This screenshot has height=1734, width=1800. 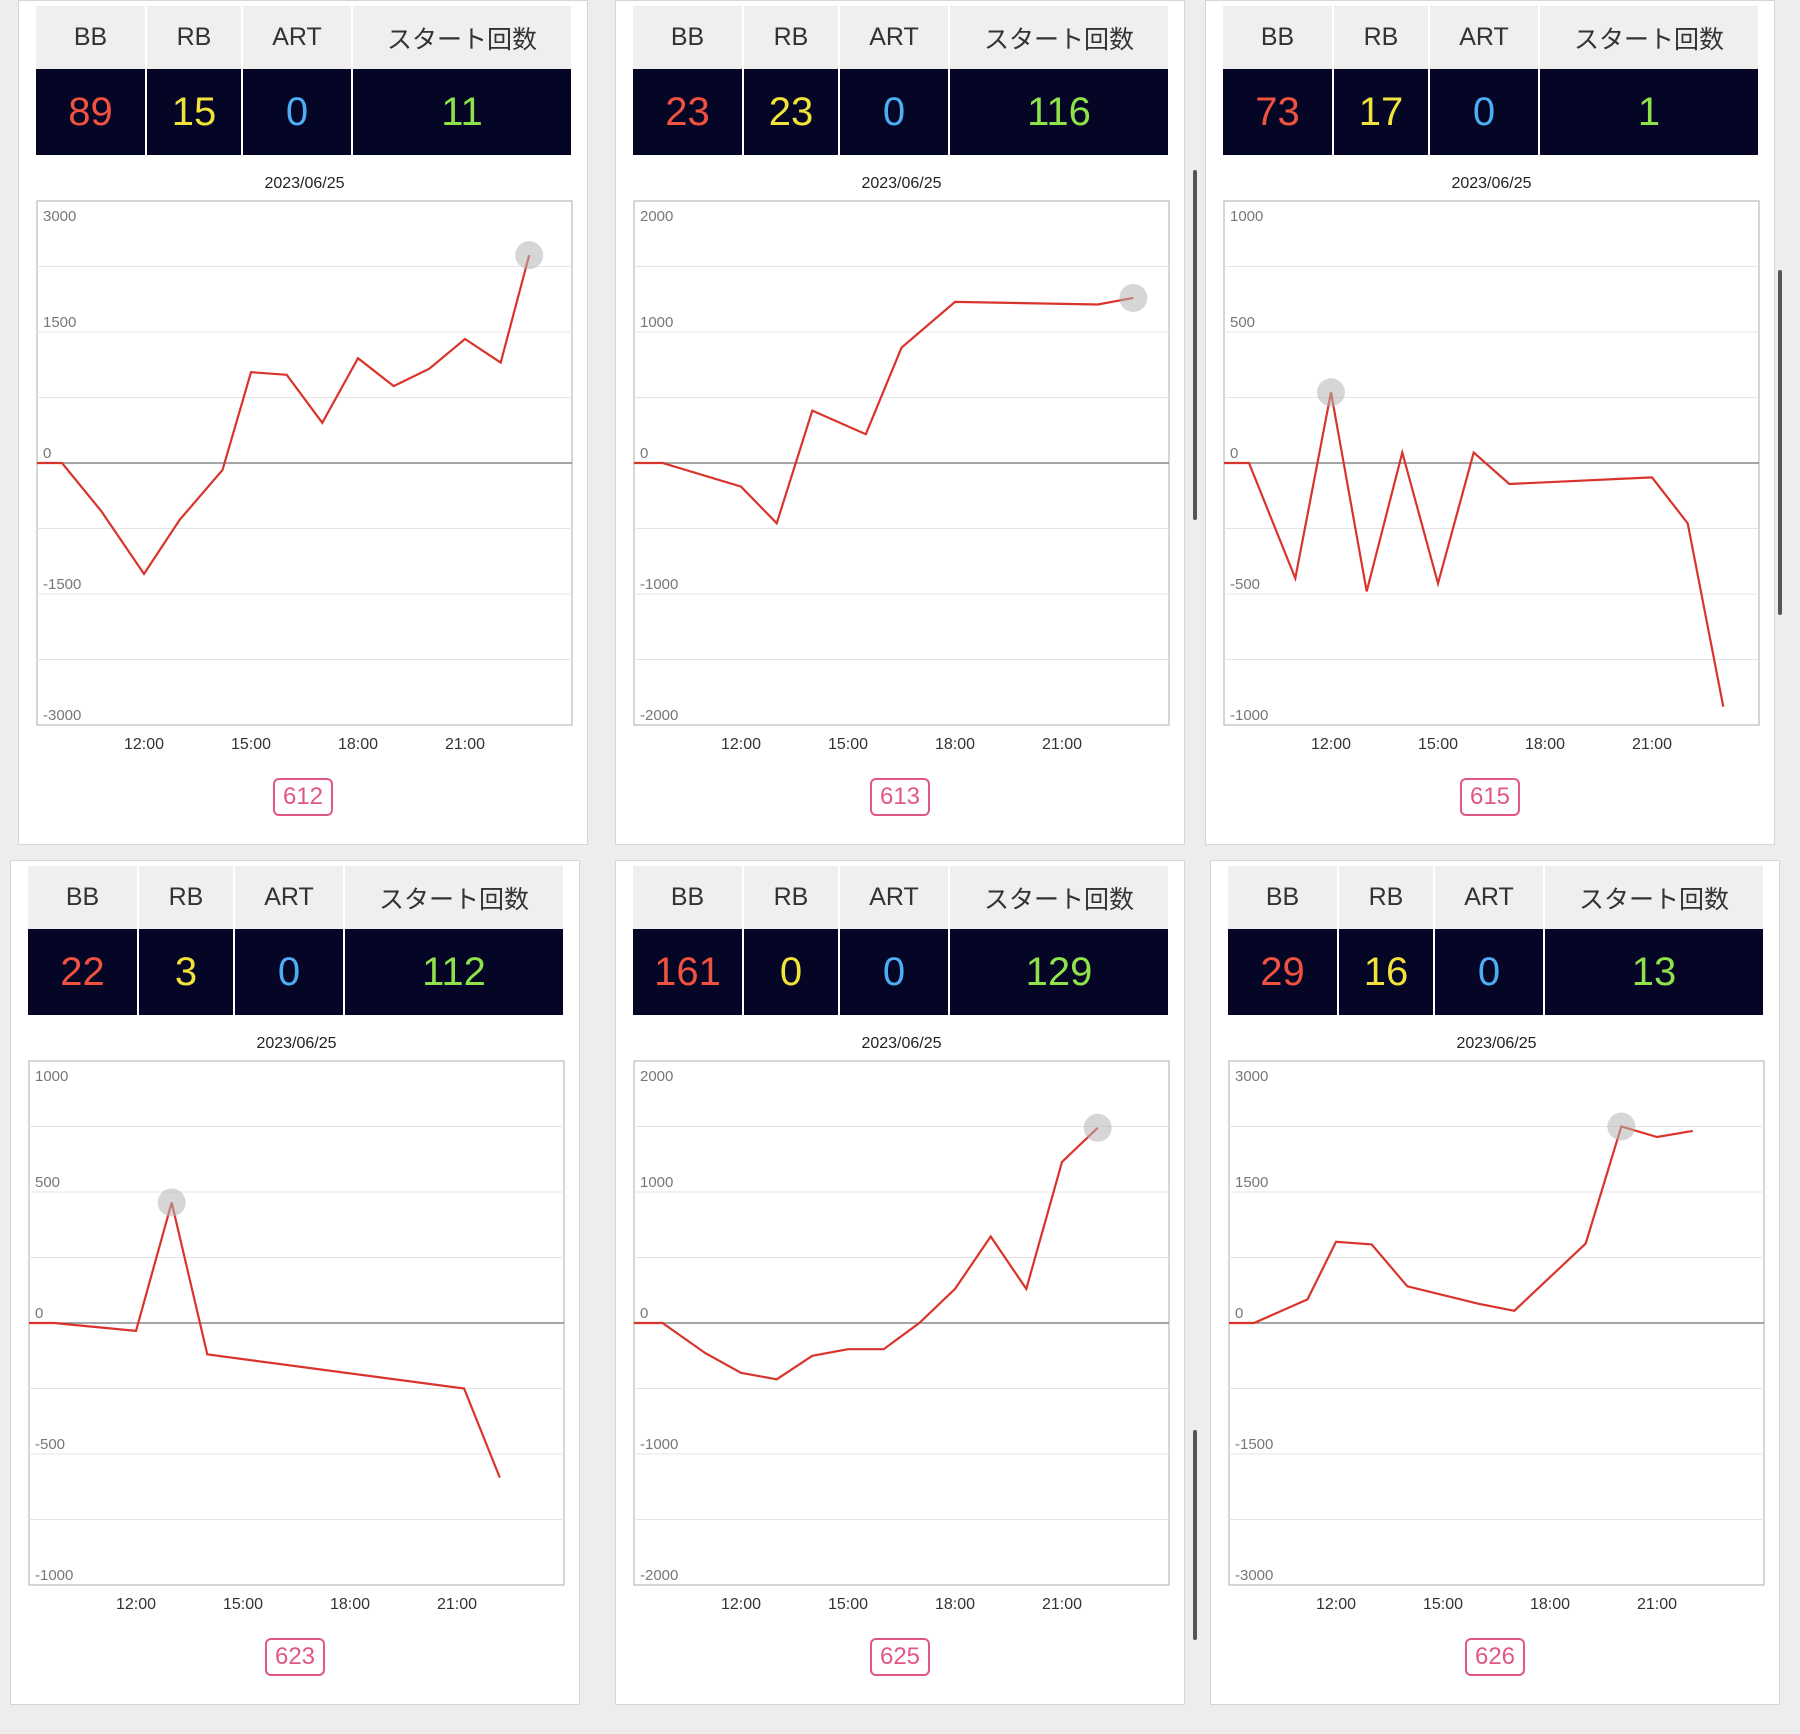 What do you see at coordinates (1245, 584) in the screenshot?
I see `y-tick-label: -500` at bounding box center [1245, 584].